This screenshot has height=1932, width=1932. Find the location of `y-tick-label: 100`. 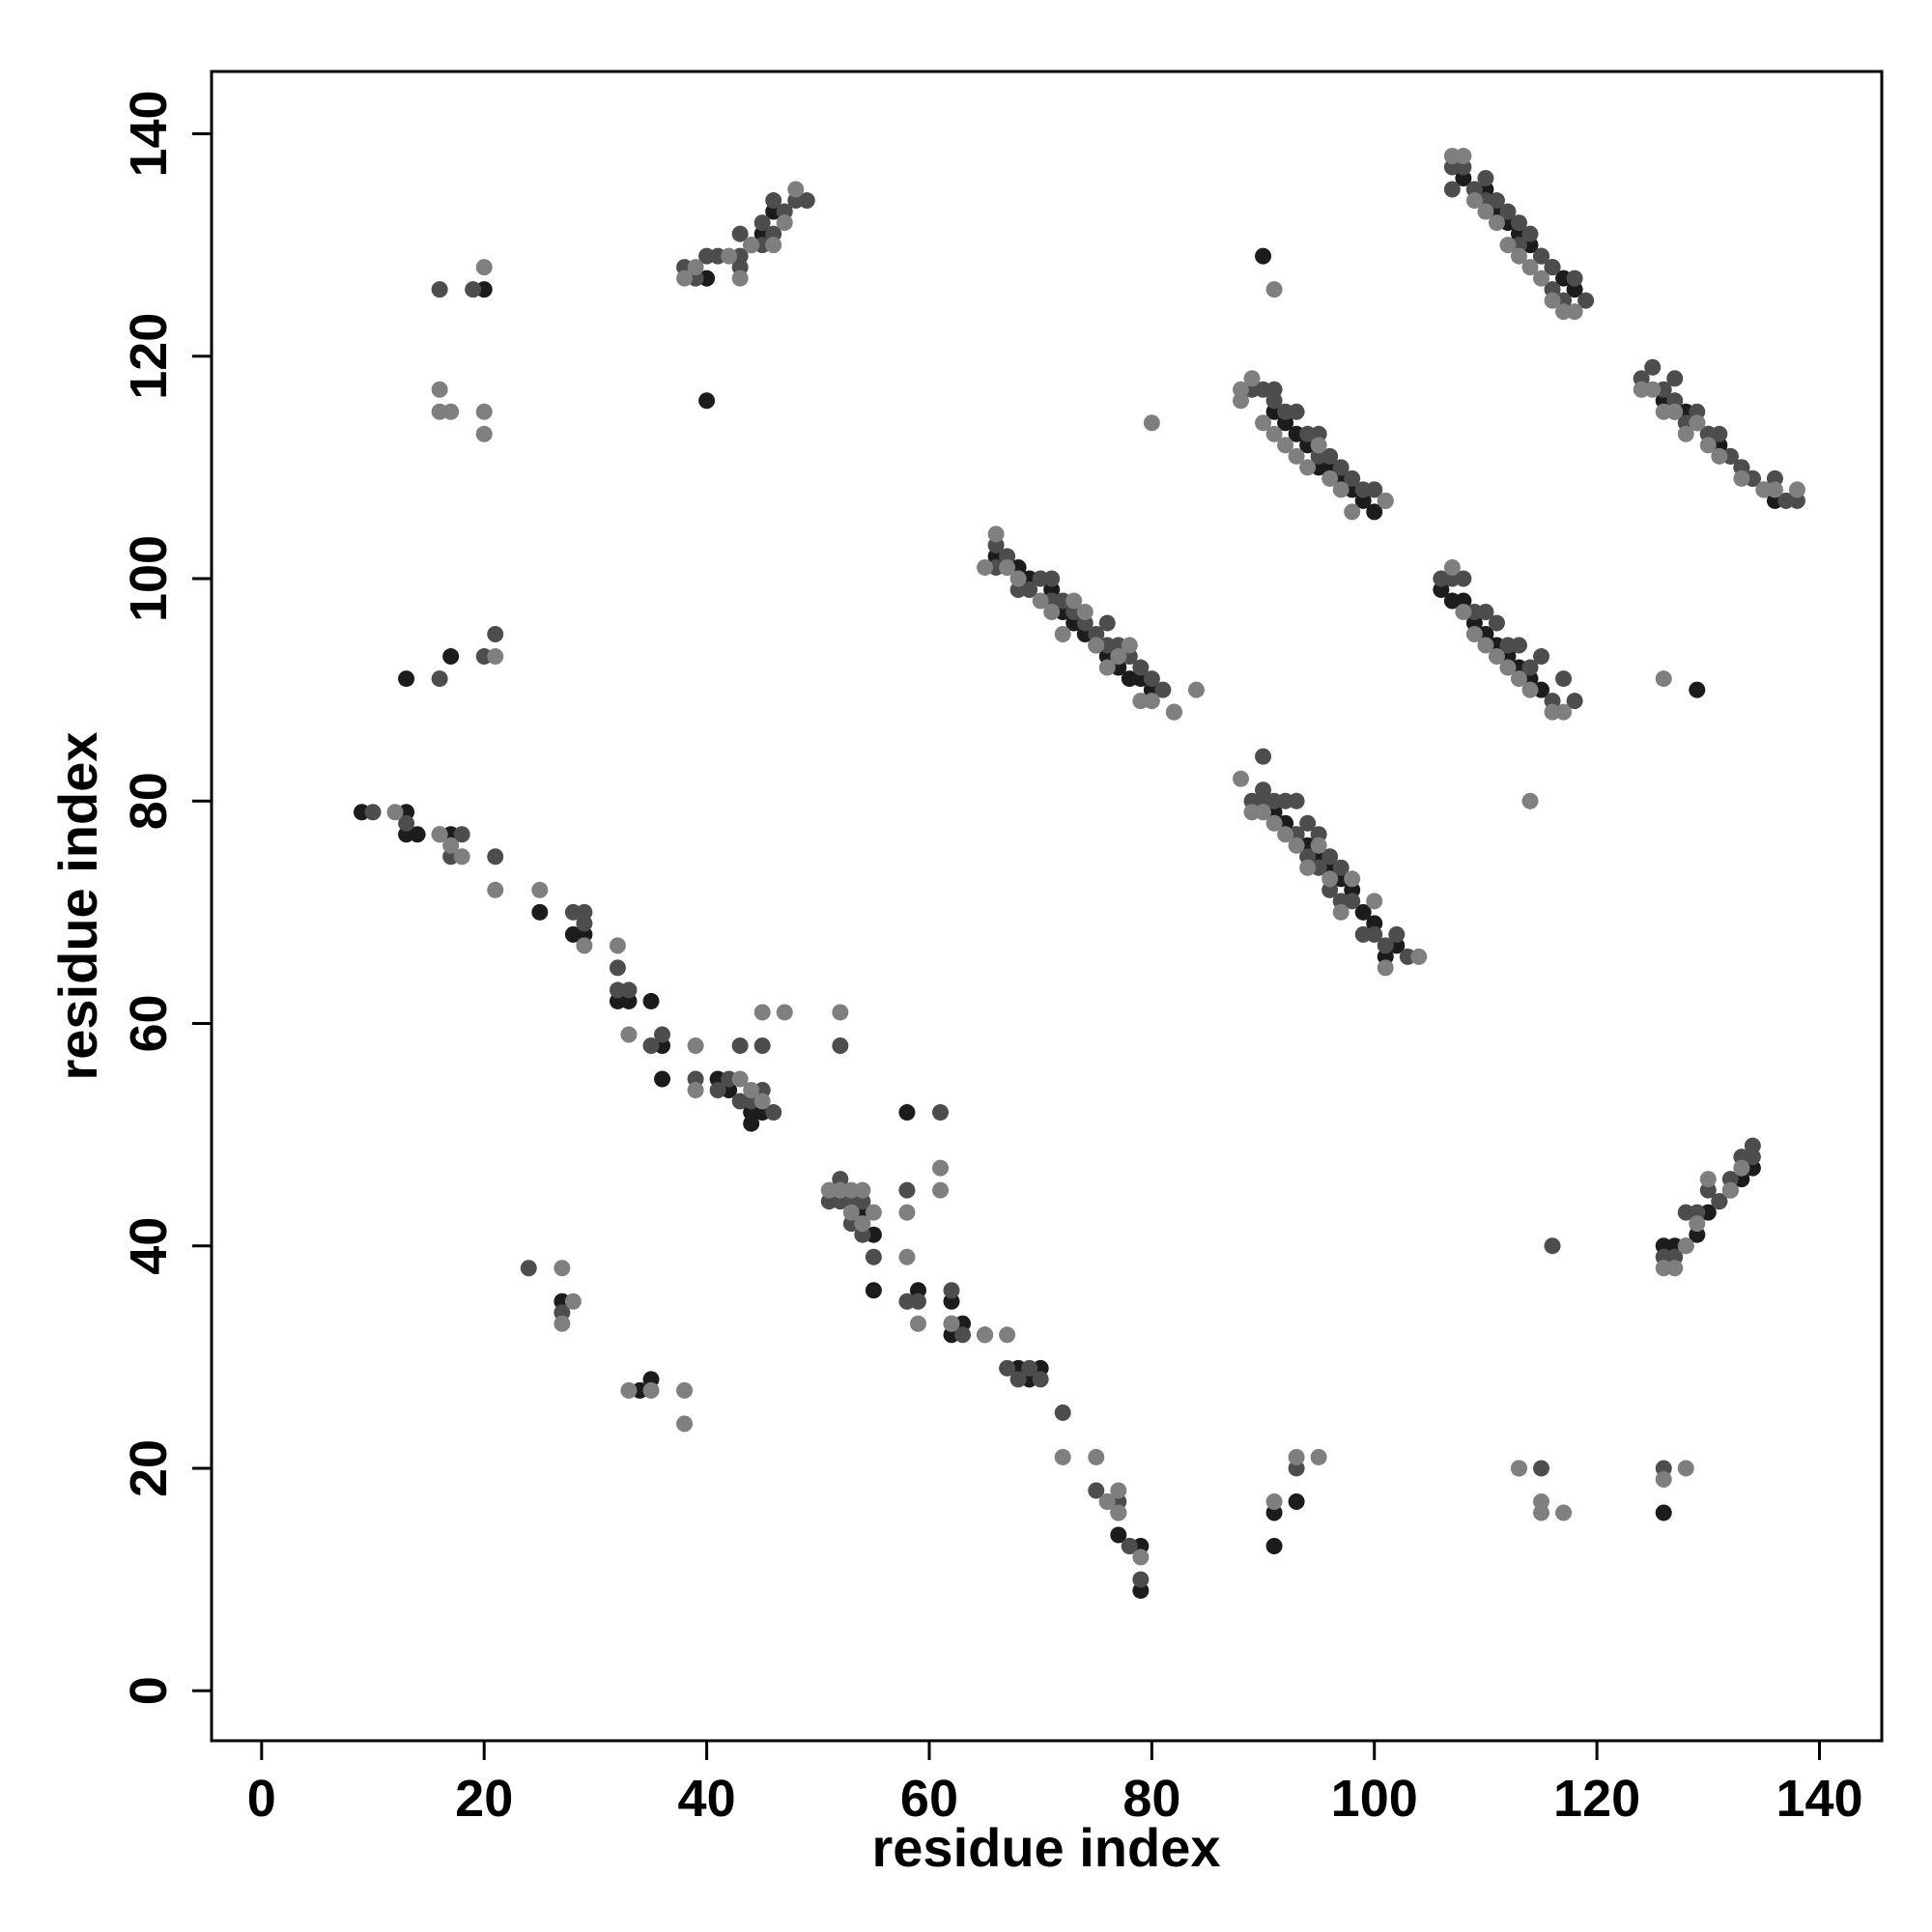

y-tick-label: 100 is located at coordinates (149, 578).